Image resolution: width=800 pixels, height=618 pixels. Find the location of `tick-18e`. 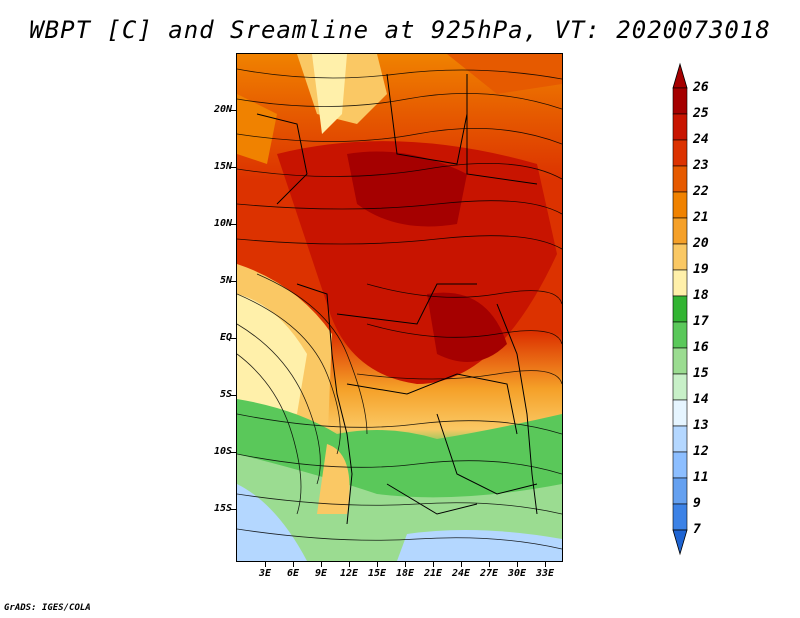

tick-18e is located at coordinates (405, 564).